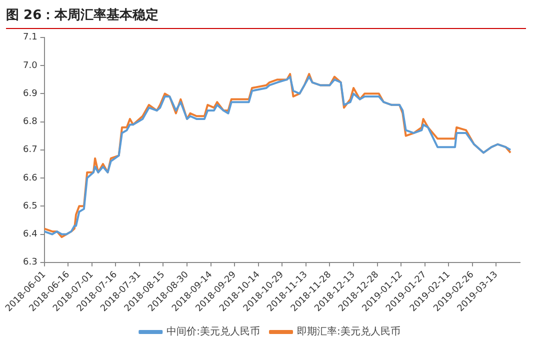  Describe the element at coordinates (30, 93) in the screenshot. I see `y-tick-label: 6.9` at that location.